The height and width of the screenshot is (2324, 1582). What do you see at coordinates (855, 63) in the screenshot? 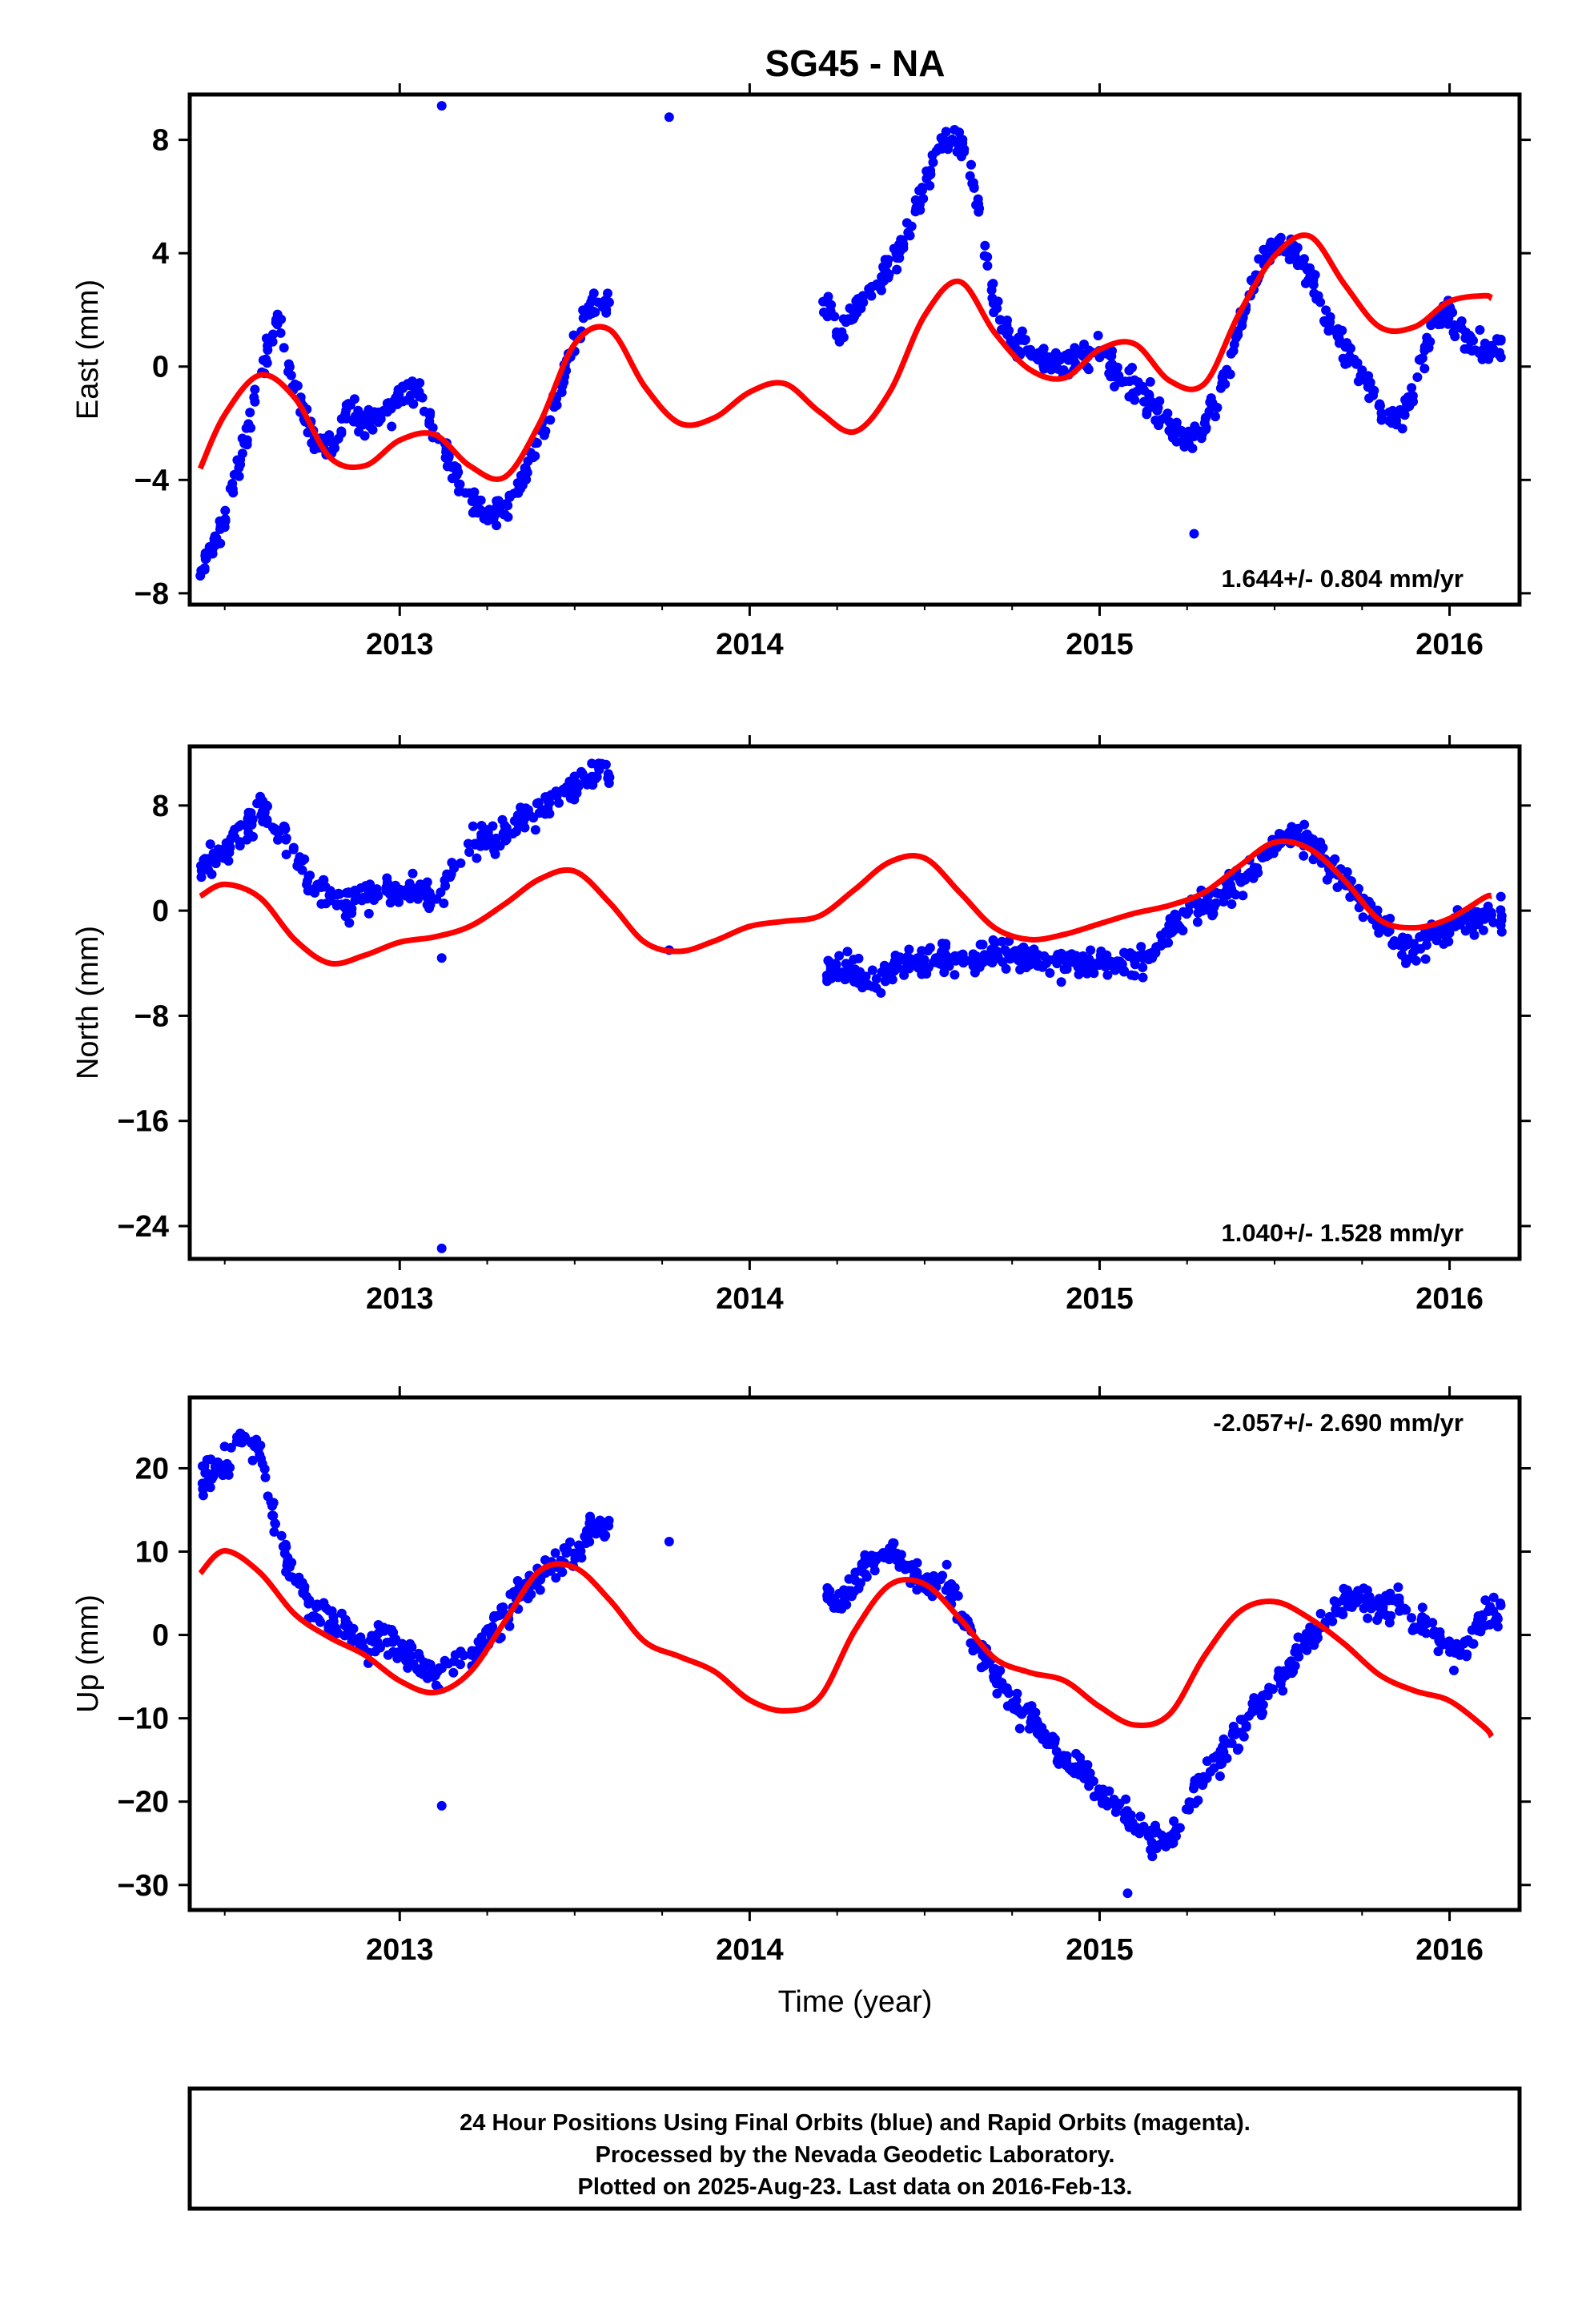
I see `figure-title: SG45 - NA` at bounding box center [855, 63].